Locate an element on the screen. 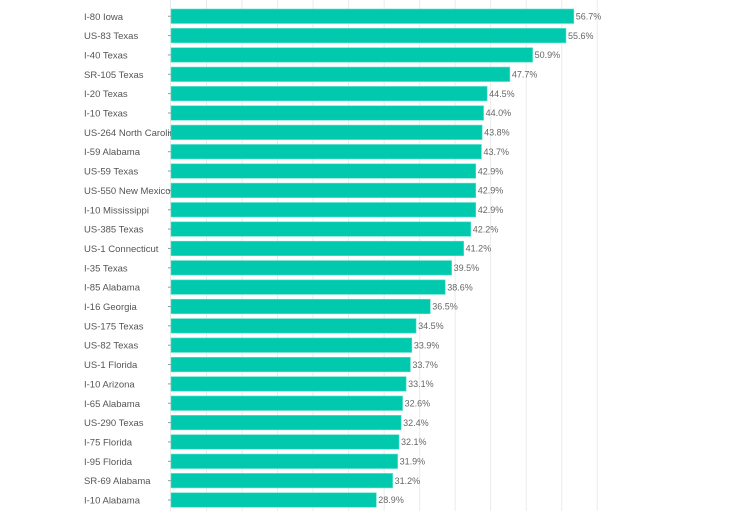  value-label: 33.7% is located at coordinates (425, 365).